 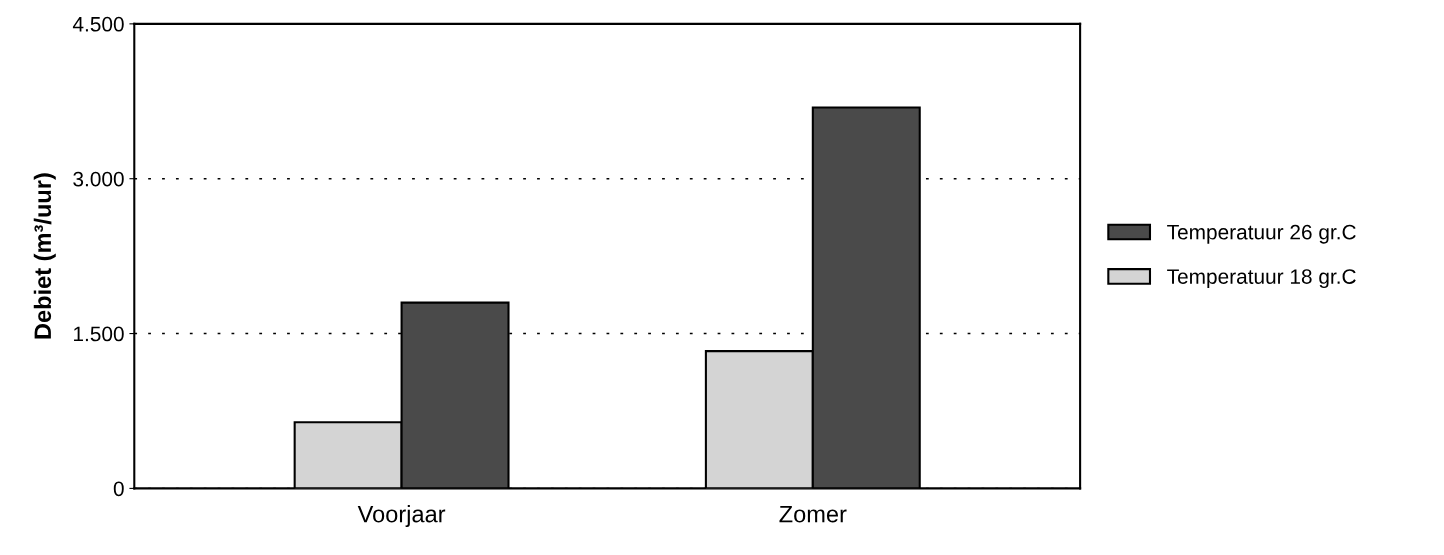 What do you see at coordinates (98, 179) in the screenshot?
I see `y-tick-label: 3.000` at bounding box center [98, 179].